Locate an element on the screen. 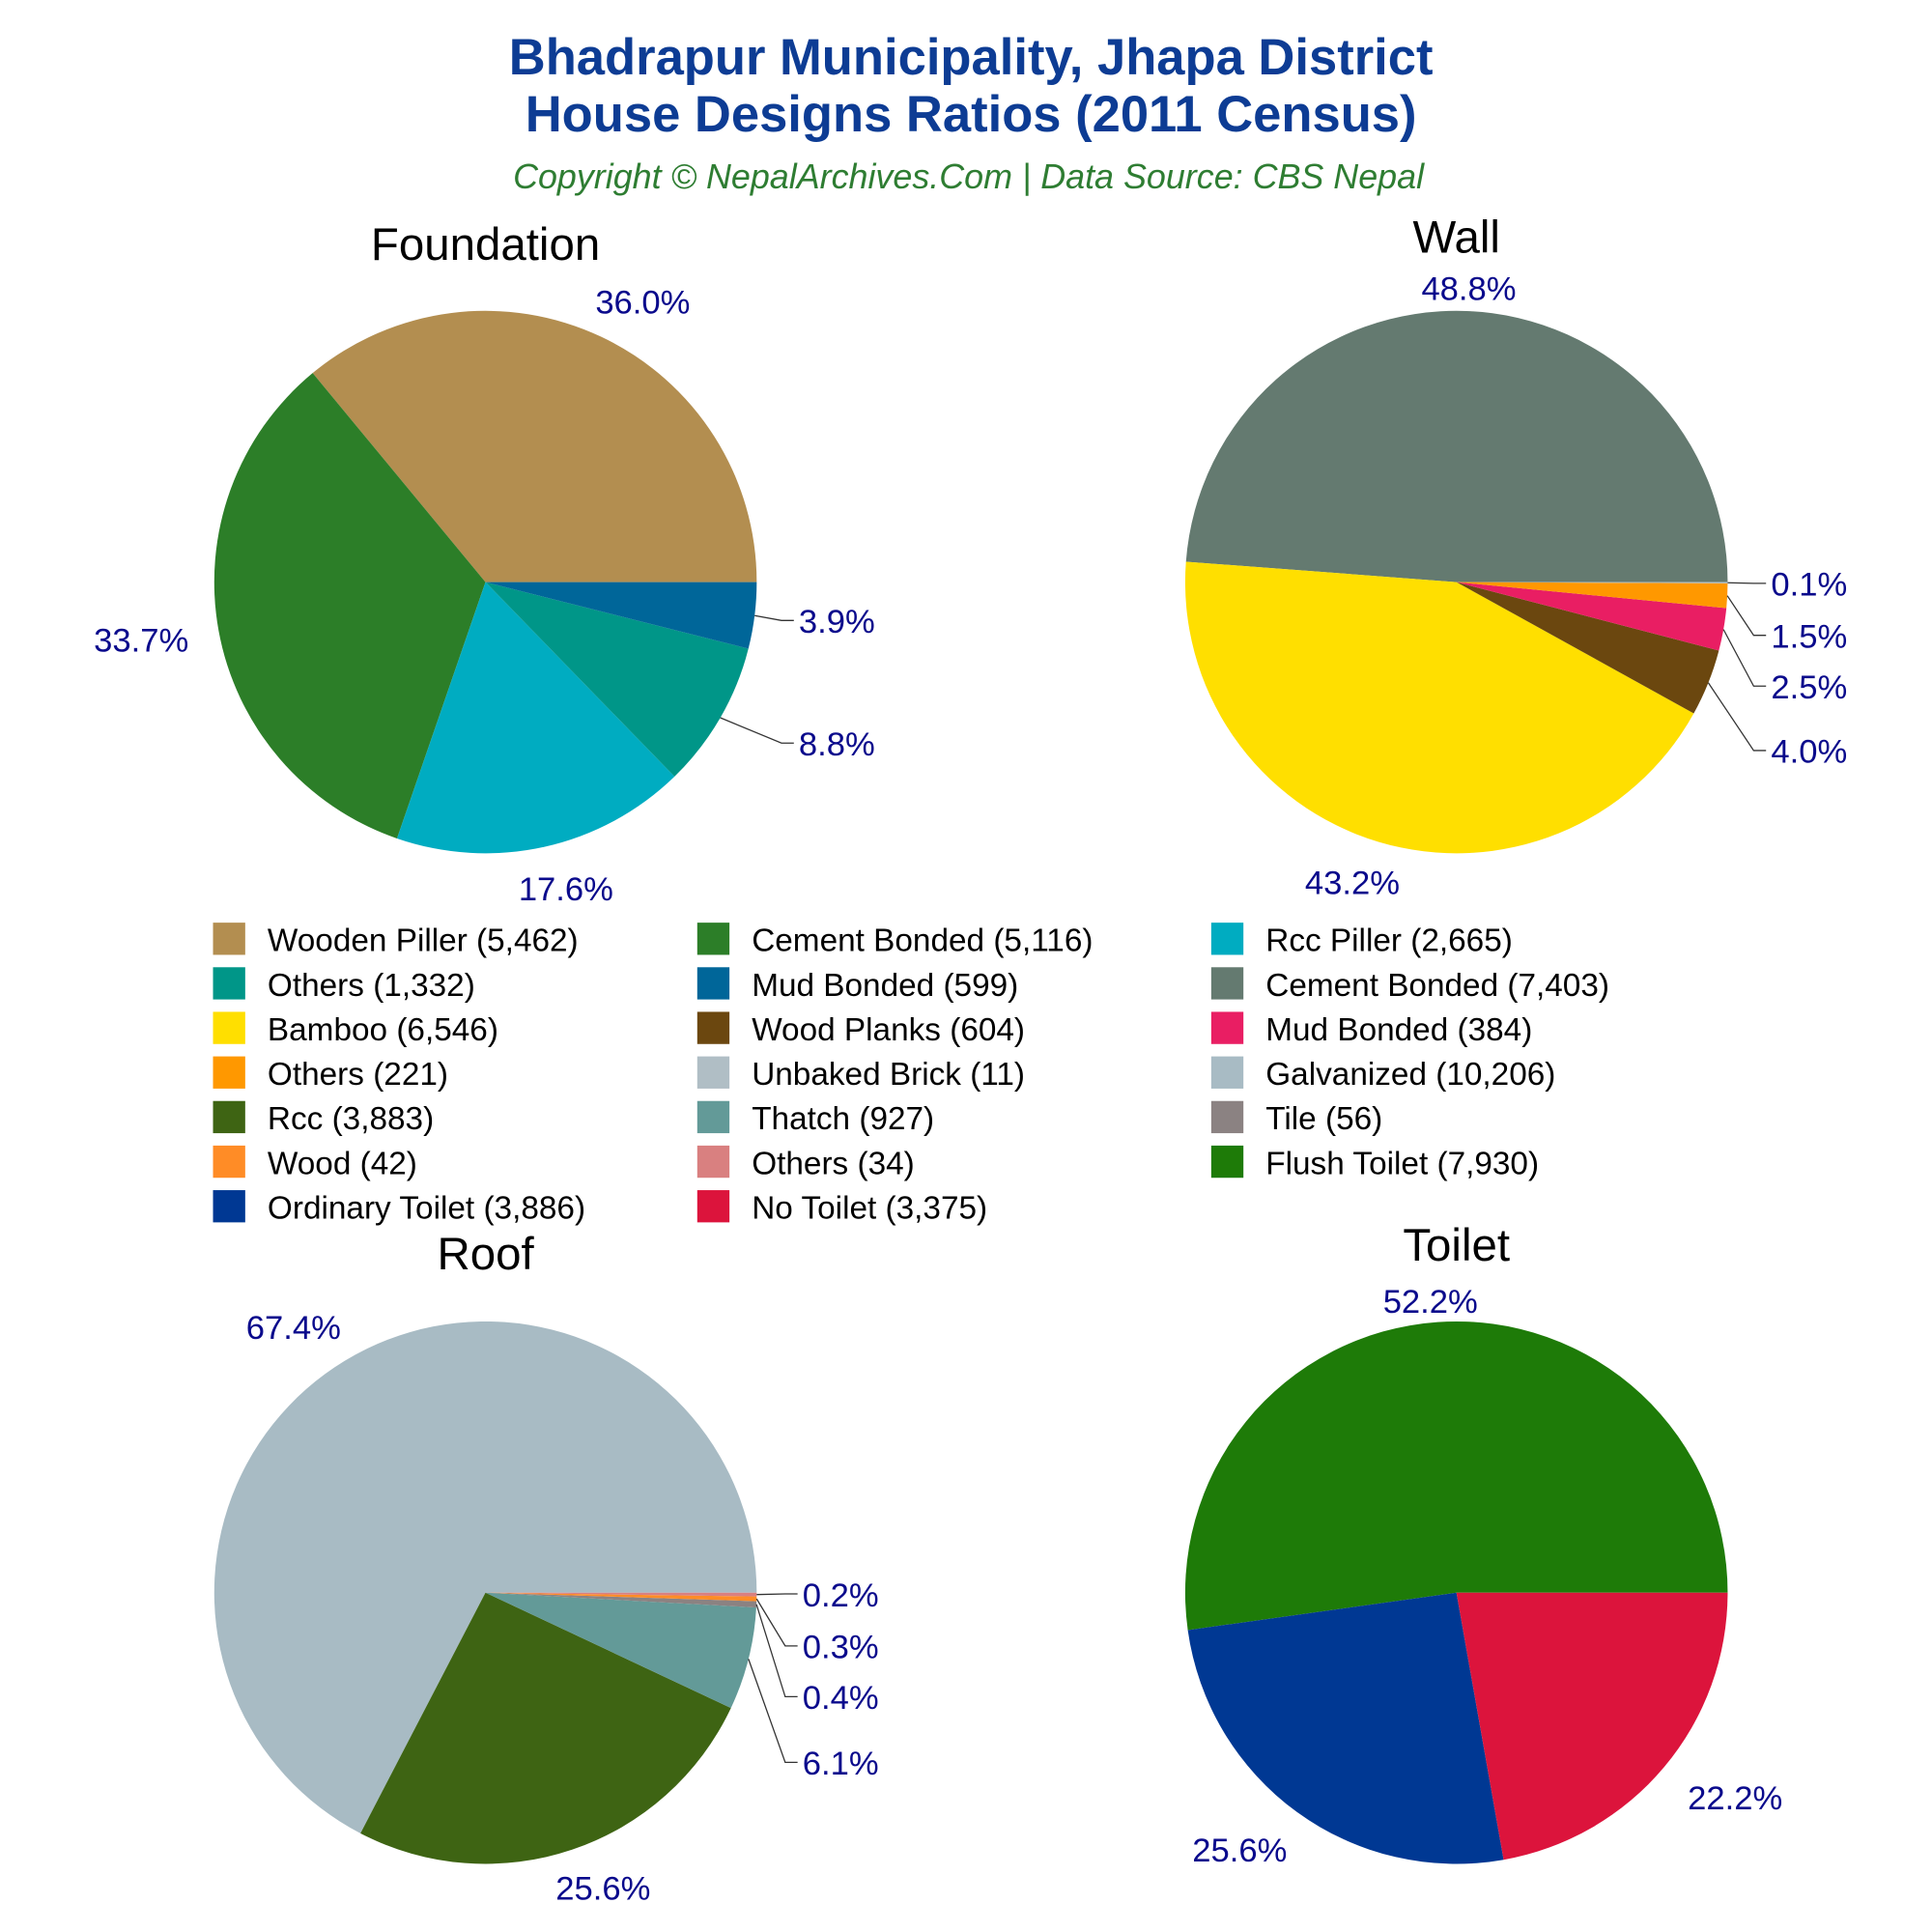  legend-label: Tile (56) is located at coordinates (1323, 1119).